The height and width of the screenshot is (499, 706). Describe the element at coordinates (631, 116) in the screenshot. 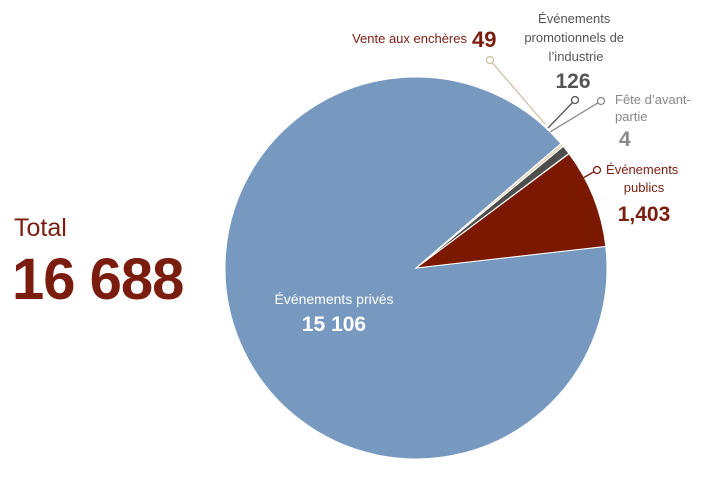

I see `slice-label-tailgate-line2: partie` at that location.